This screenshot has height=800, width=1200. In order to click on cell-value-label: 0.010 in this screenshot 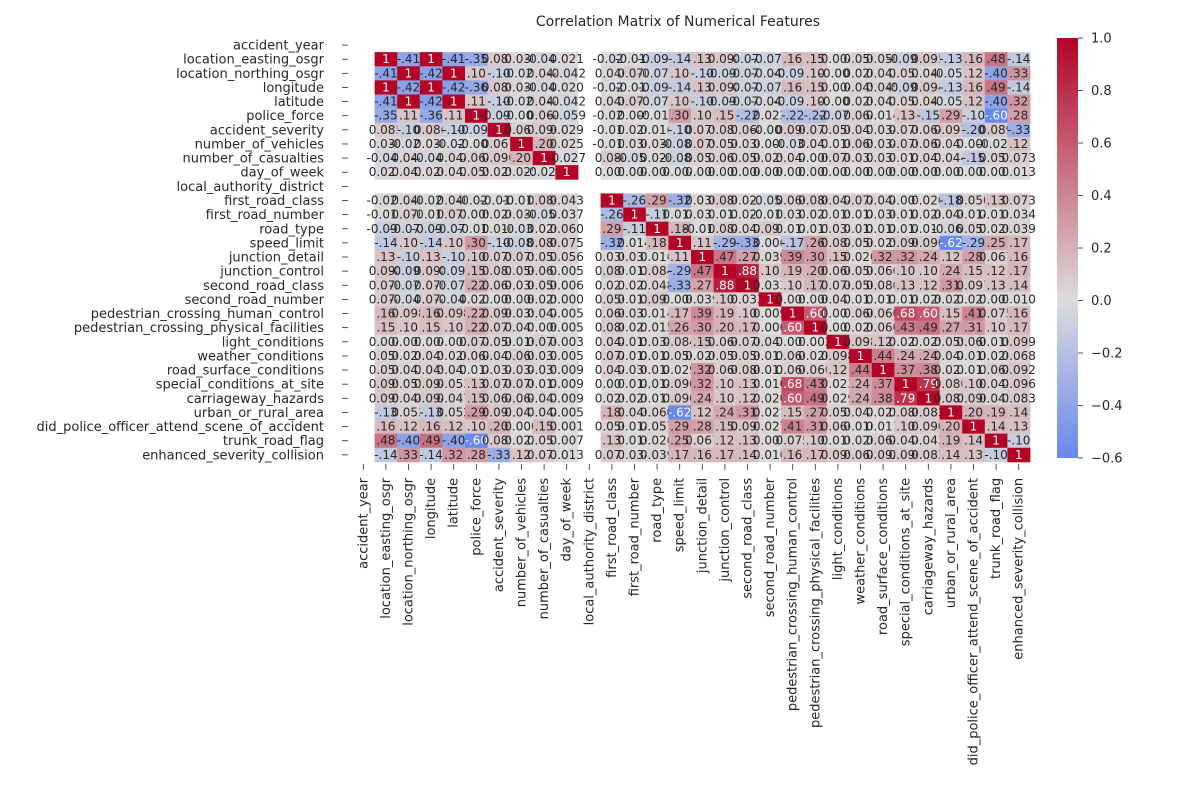, I will do `click(1019, 299)`.